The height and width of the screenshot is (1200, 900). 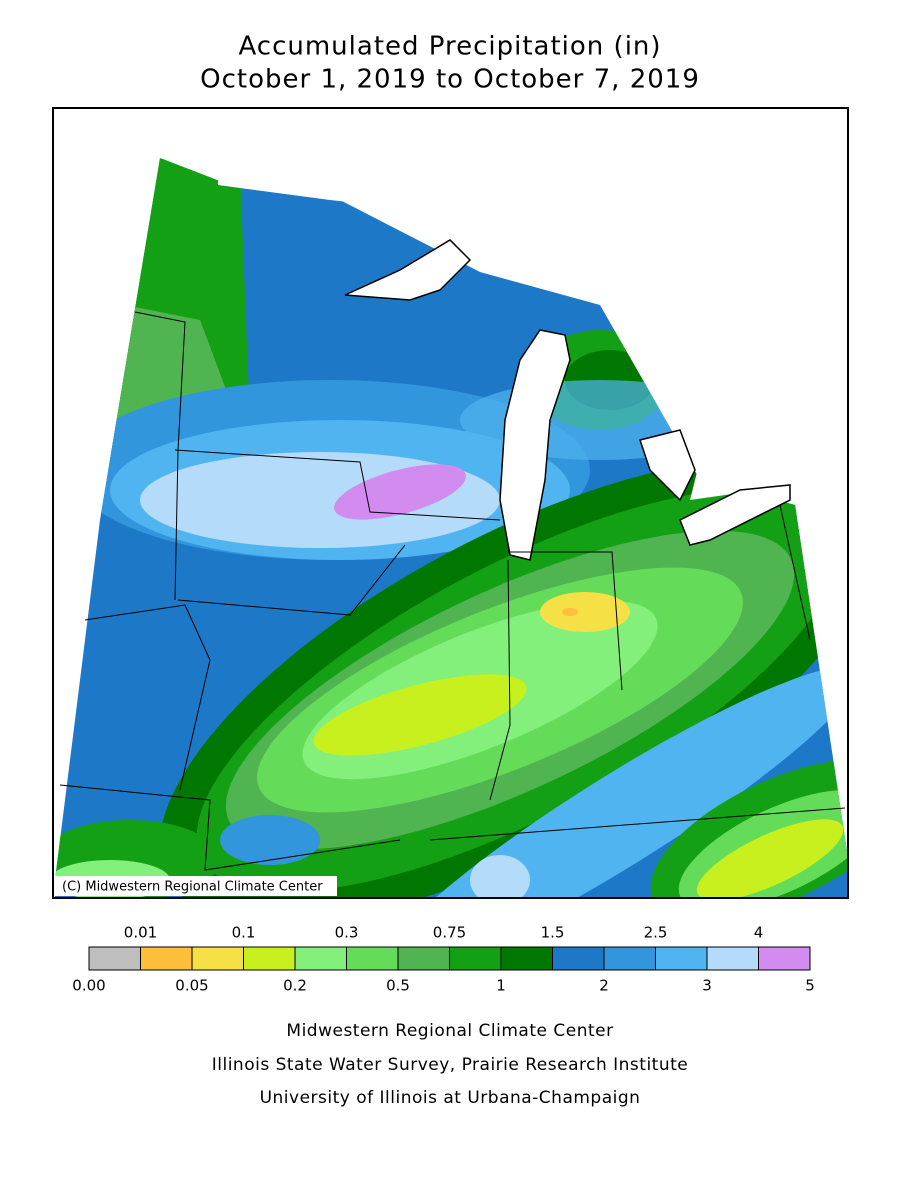 I want to click on legend-label: 4, so click(x=759, y=933).